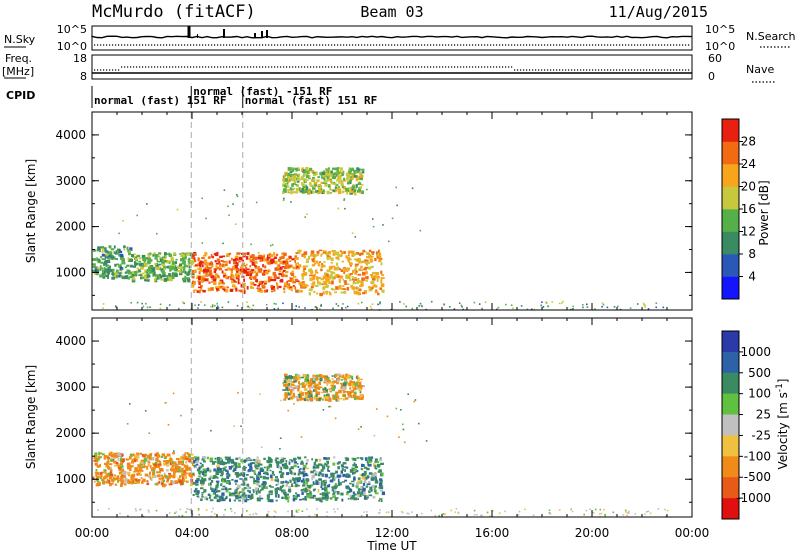  What do you see at coordinates (292, 533) in the screenshot?
I see `x-tick-label: 08:00` at bounding box center [292, 533].